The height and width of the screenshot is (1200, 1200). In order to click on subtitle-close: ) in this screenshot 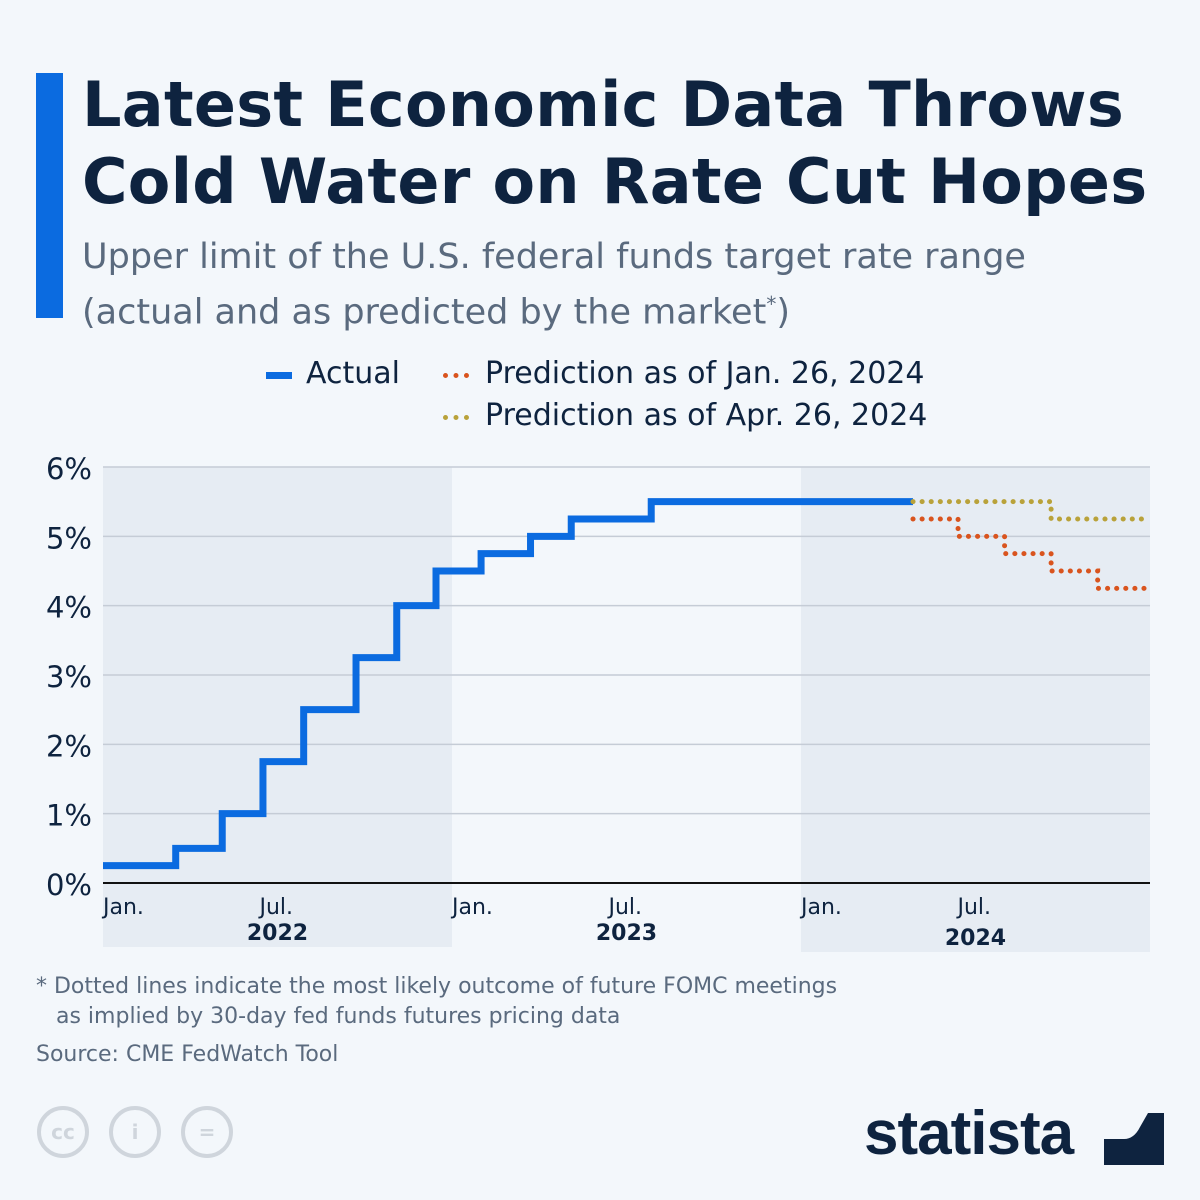, I will do `click(783, 312)`.